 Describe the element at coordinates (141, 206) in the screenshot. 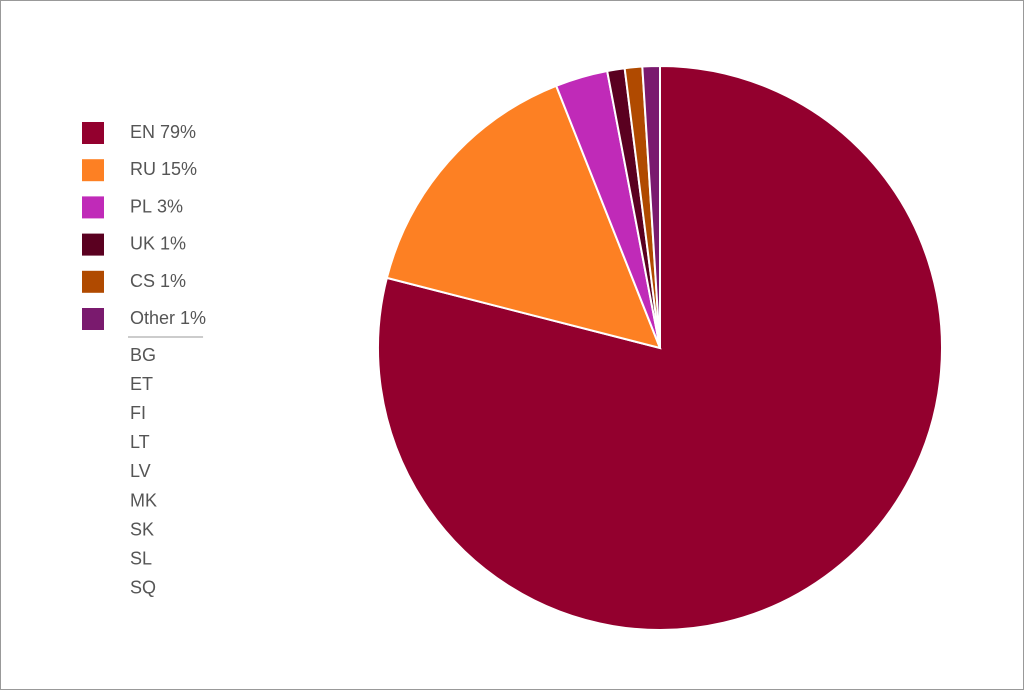

I see `legend-category: PL` at that location.